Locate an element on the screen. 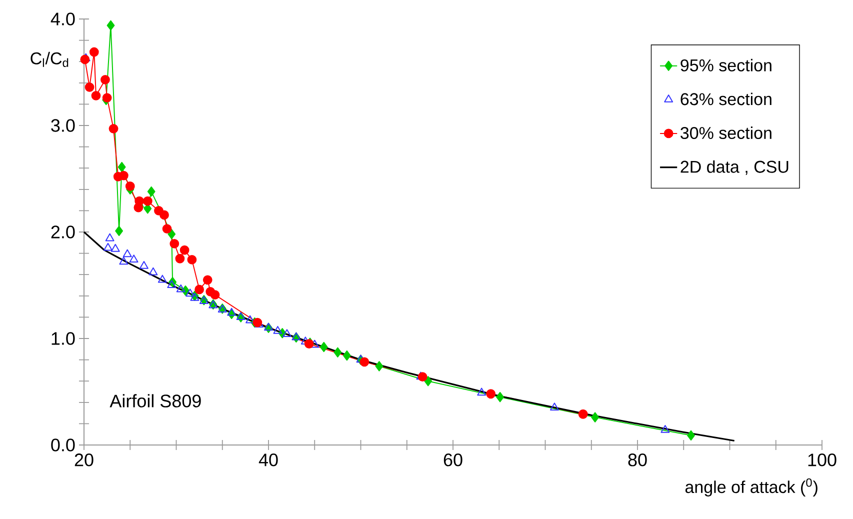 This screenshot has height=519, width=853. y-tick-label: 4.0 is located at coordinates (62, 19).